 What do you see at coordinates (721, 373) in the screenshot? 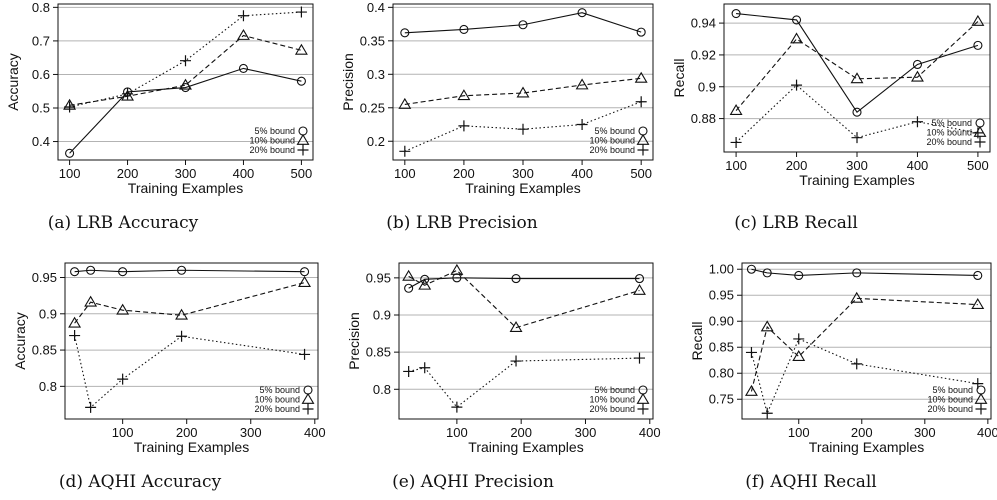
I see `ytick-label-f-1: 0.80` at bounding box center [721, 373].